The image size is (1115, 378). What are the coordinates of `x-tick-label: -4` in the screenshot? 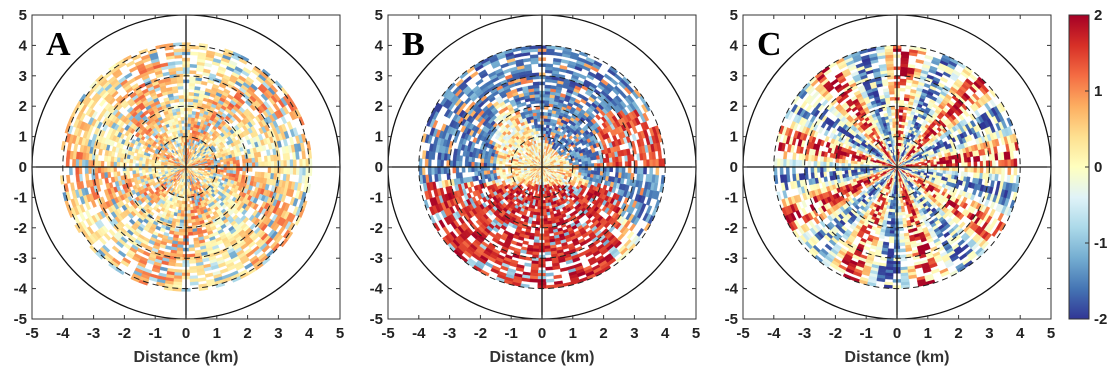 It's located at (63, 333).